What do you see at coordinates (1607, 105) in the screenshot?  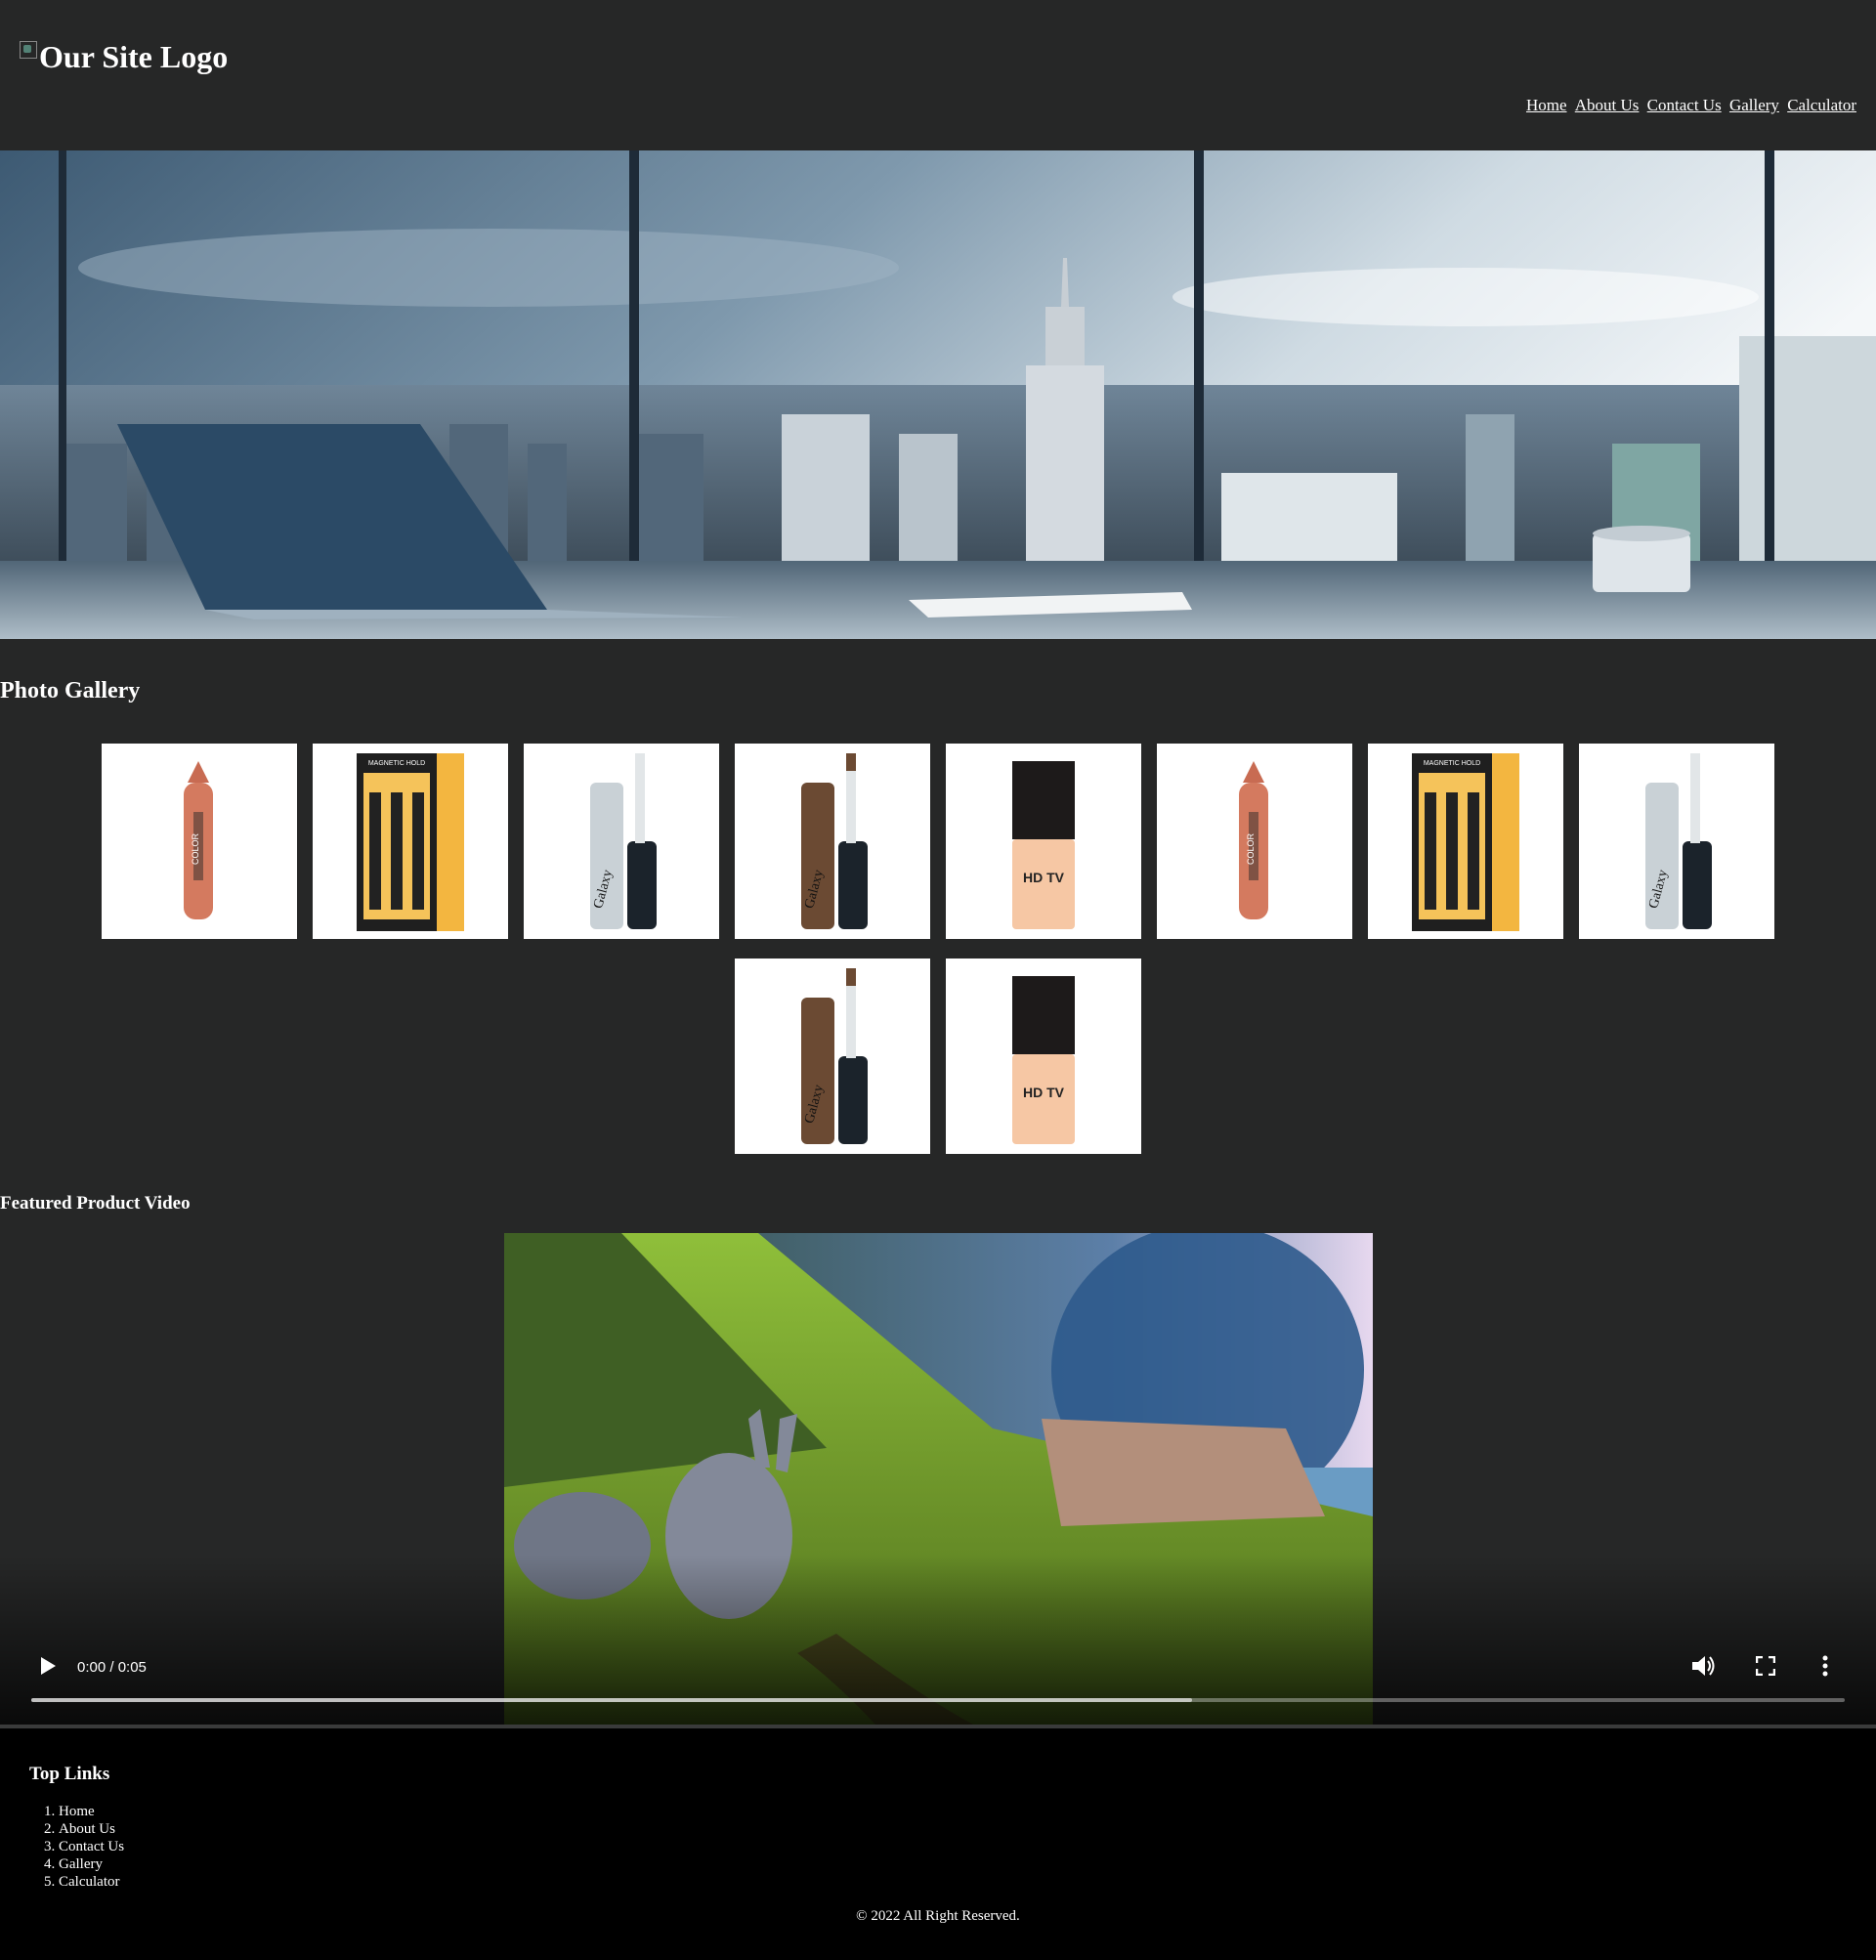 I see `nav-about-us: About Us` at bounding box center [1607, 105].